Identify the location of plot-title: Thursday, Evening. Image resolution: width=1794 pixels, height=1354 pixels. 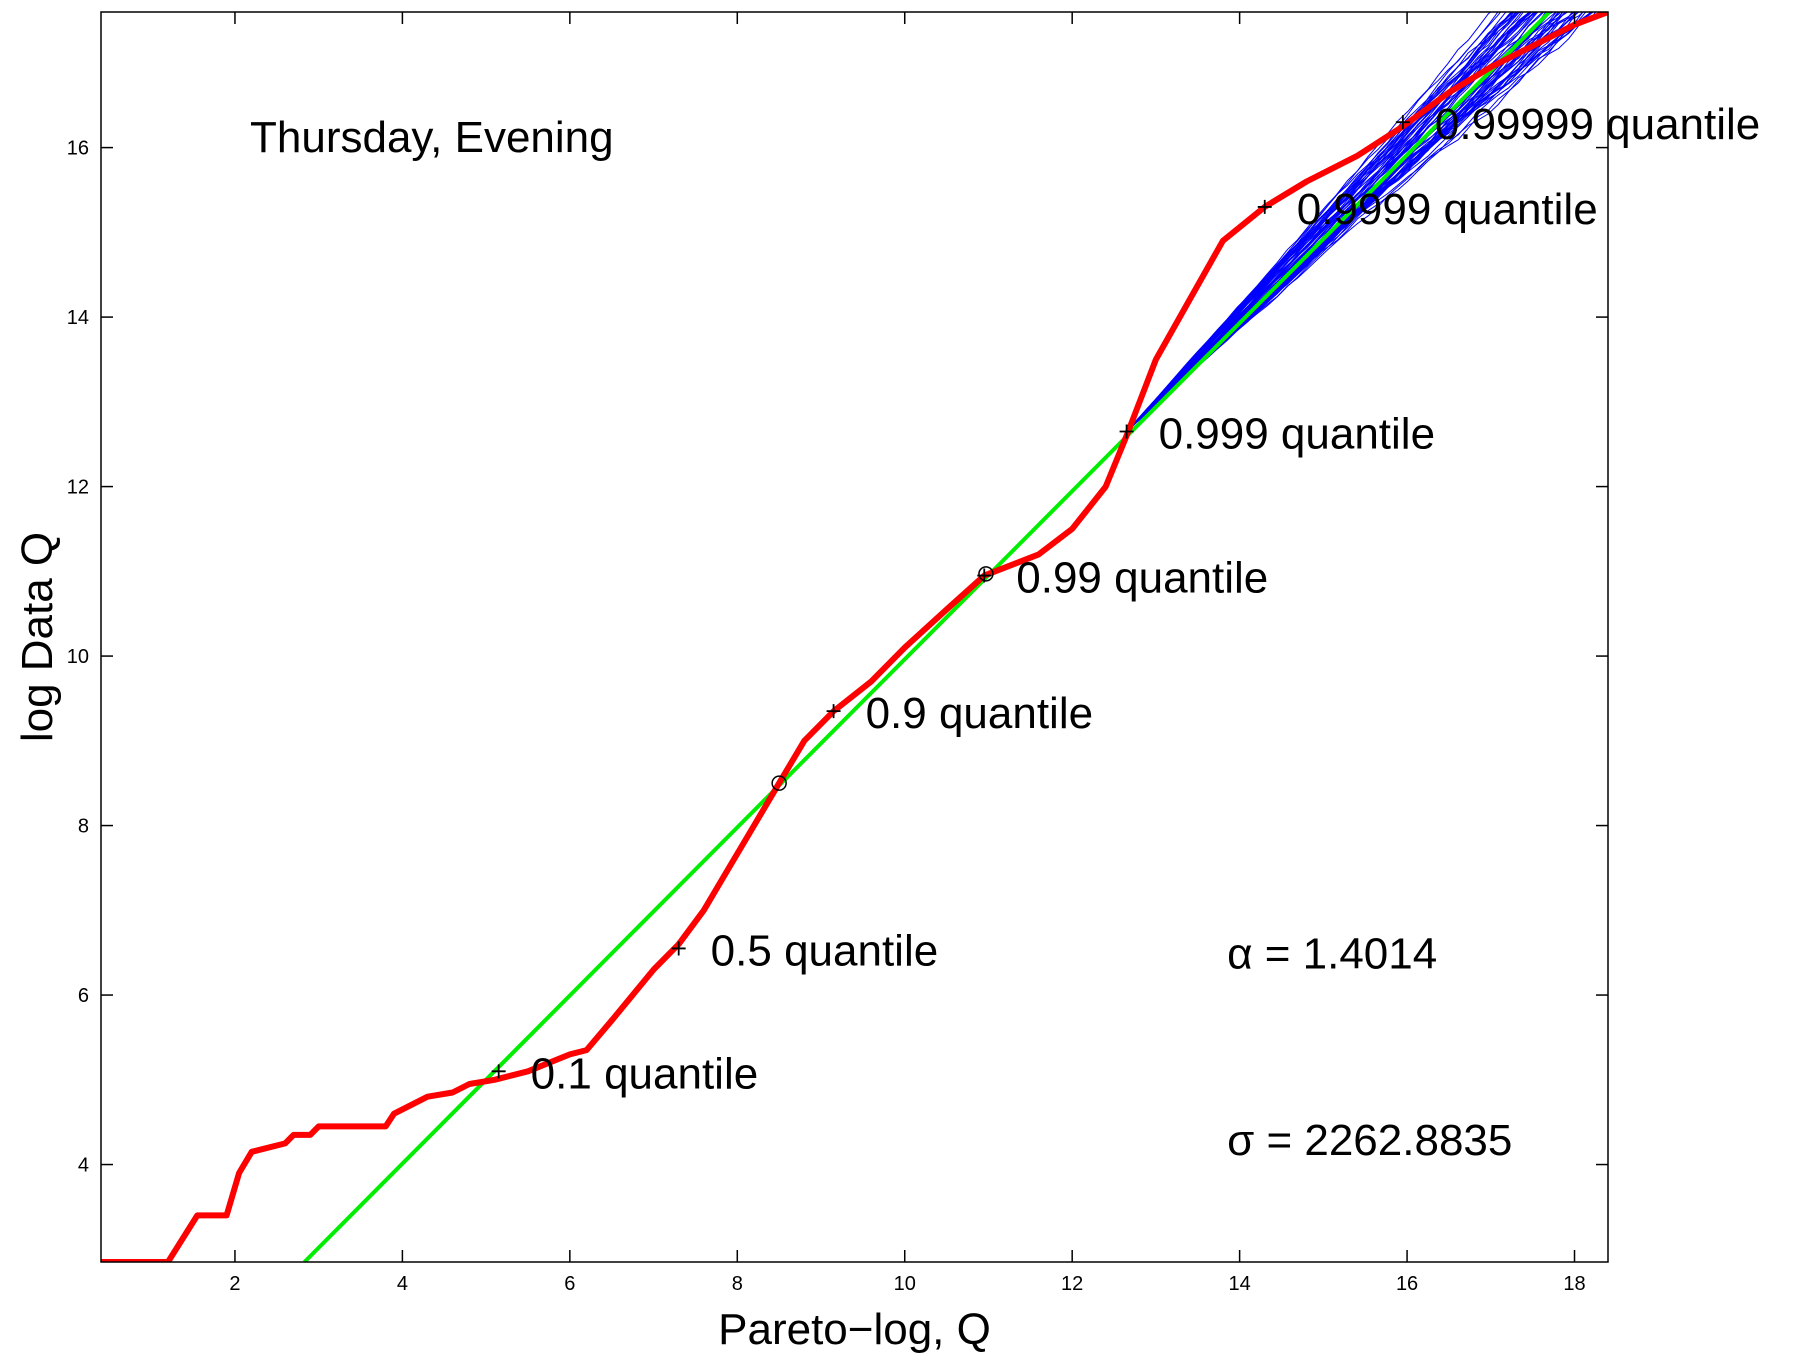
(432, 137).